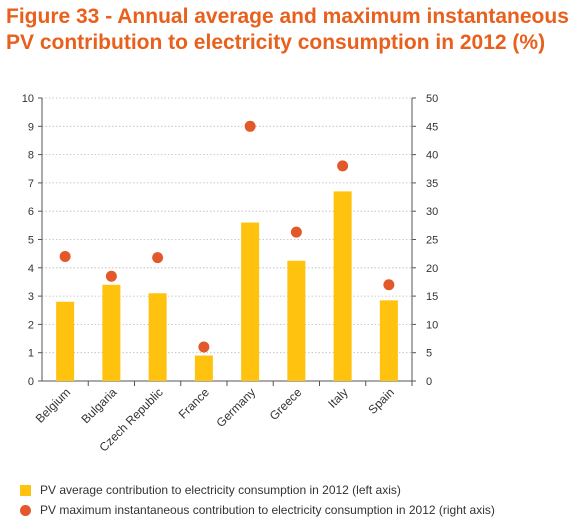  Describe the element at coordinates (432, 325) in the screenshot. I see `right-tick-label: 10` at that location.